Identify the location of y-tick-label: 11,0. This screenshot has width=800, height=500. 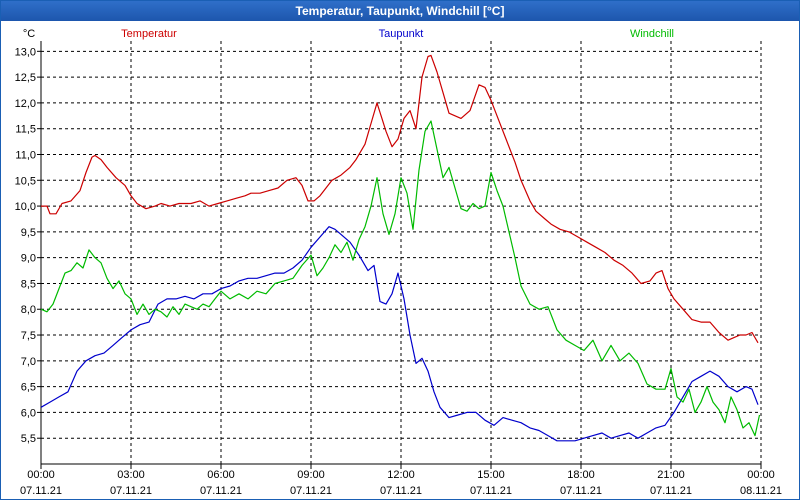
(25, 155).